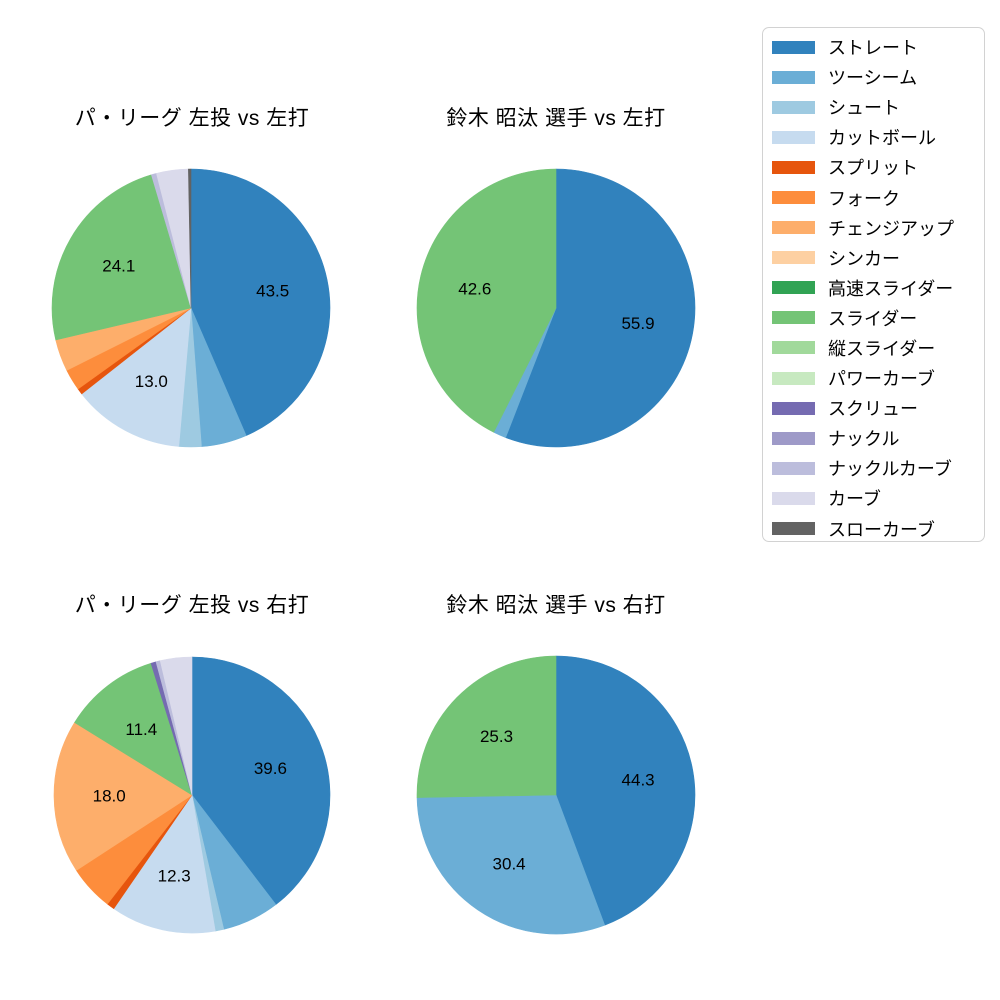  I want to click on pie-chart-3: 39.6 12.3 18.0 11.4, so click(192, 795).